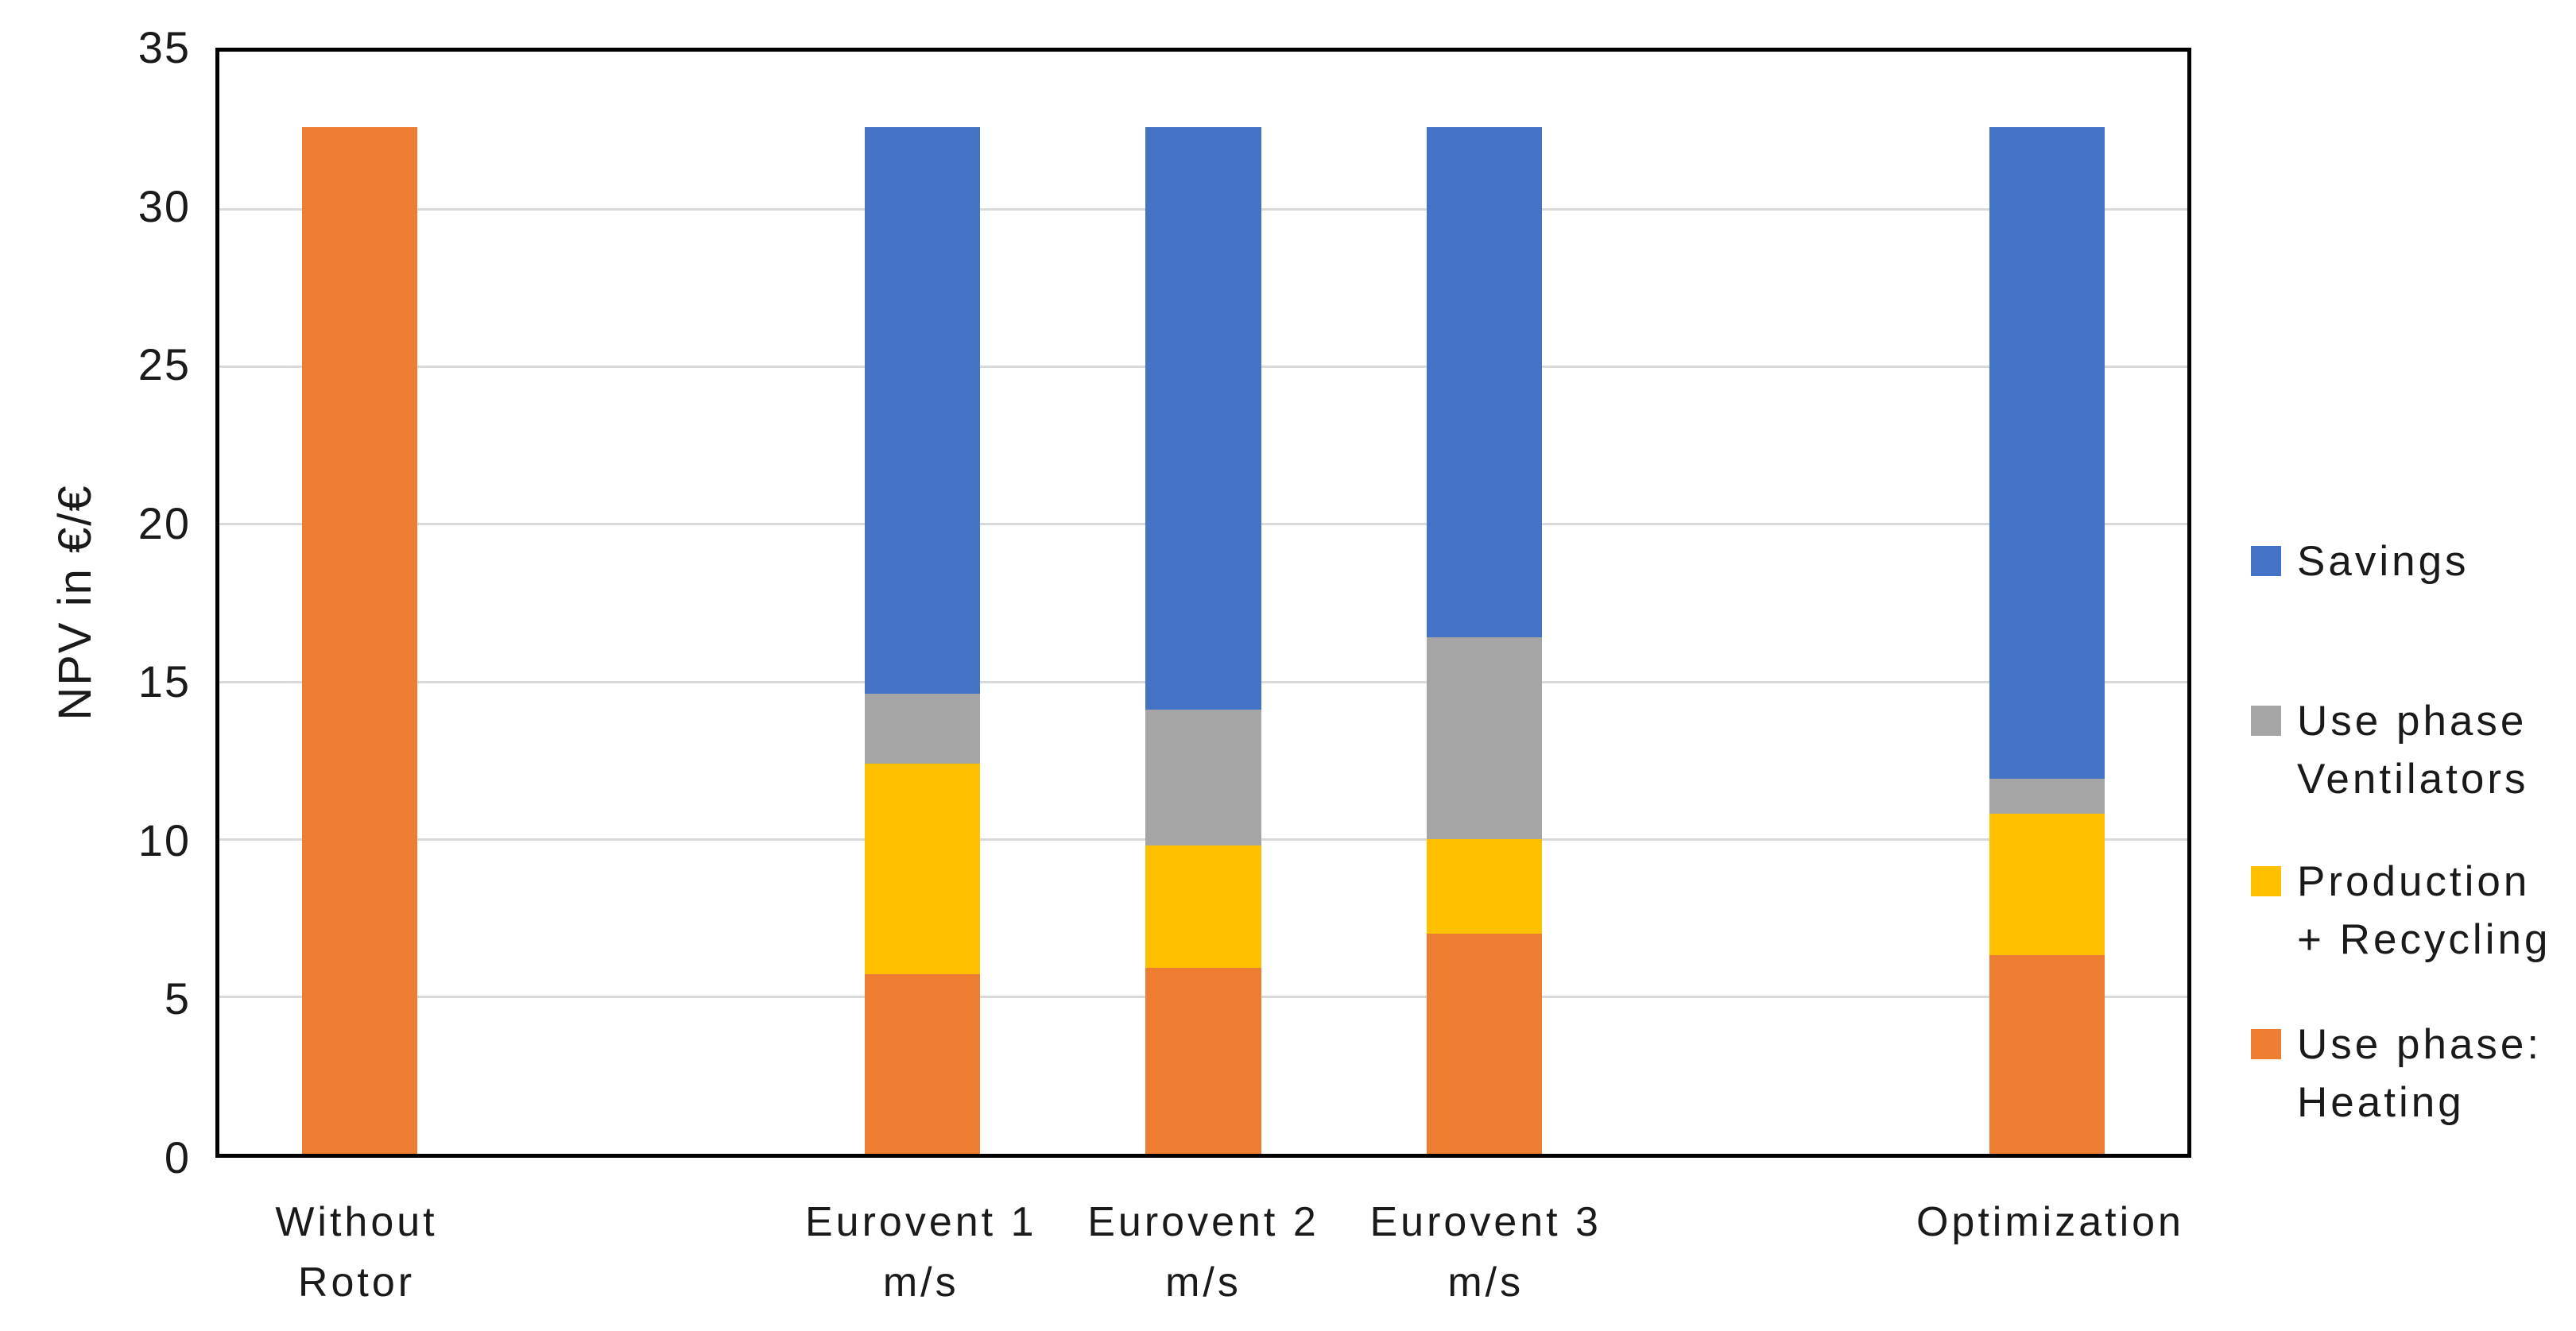 The height and width of the screenshot is (1331, 2576). I want to click on legend-label-line: + Recycling, so click(2424, 939).